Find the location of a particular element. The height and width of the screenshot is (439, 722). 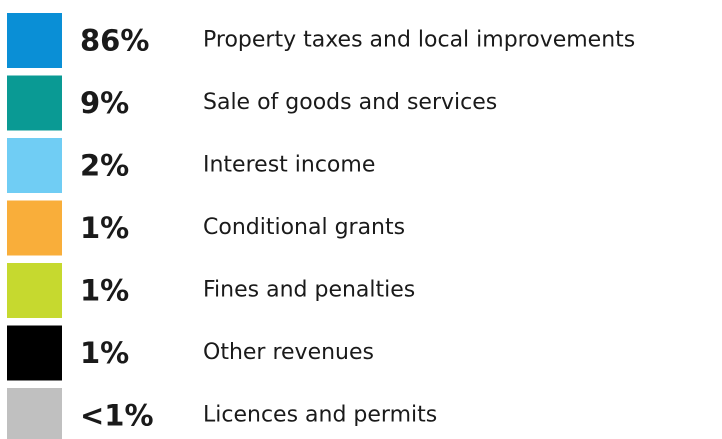

percent: 2% is located at coordinates (104, 166).